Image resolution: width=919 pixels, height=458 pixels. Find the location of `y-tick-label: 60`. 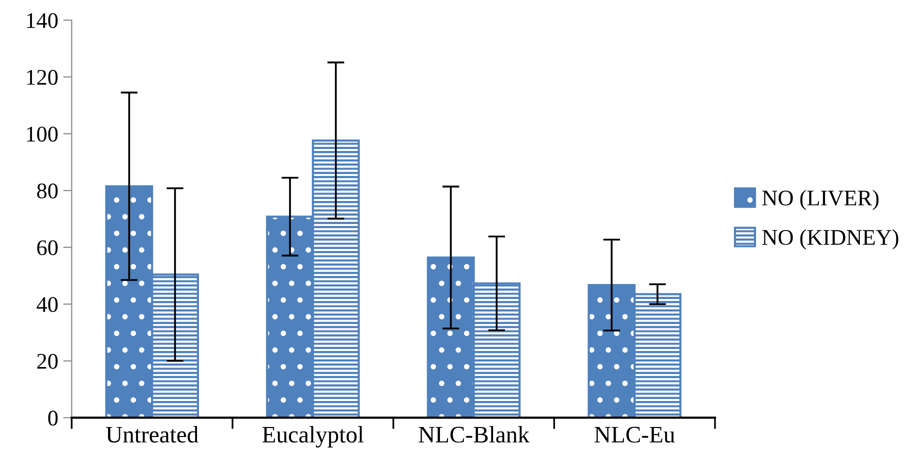

y-tick-label: 60 is located at coordinates (47, 248).